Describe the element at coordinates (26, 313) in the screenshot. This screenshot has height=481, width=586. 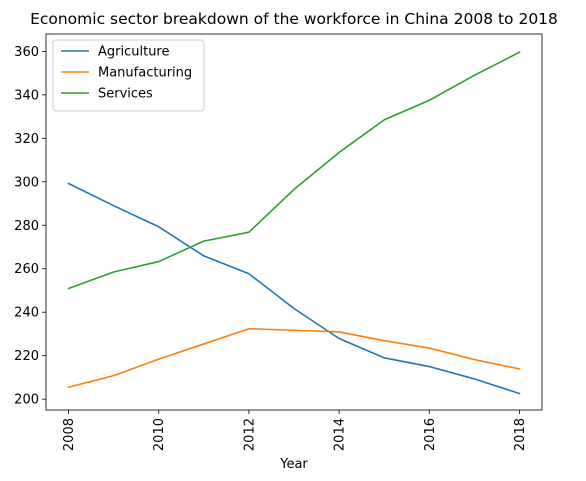
I see `y-tick-label: 240` at that location.